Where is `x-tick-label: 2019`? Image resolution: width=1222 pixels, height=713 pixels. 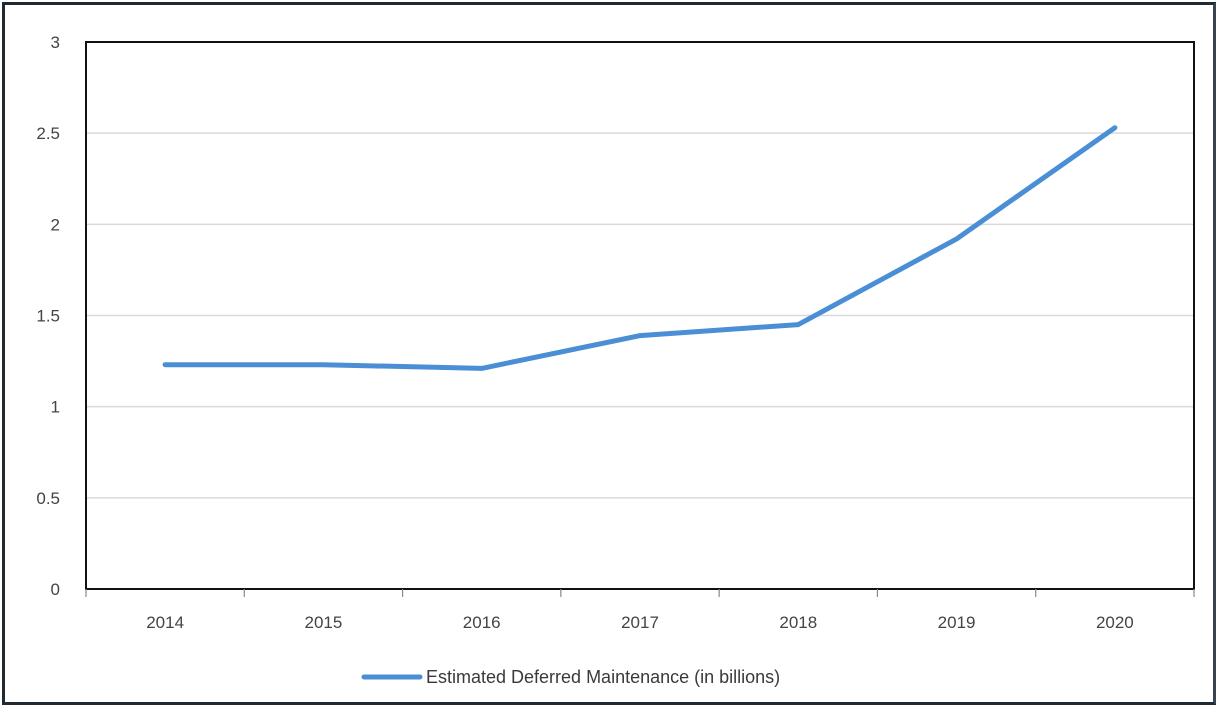 x-tick-label: 2019 is located at coordinates (957, 622).